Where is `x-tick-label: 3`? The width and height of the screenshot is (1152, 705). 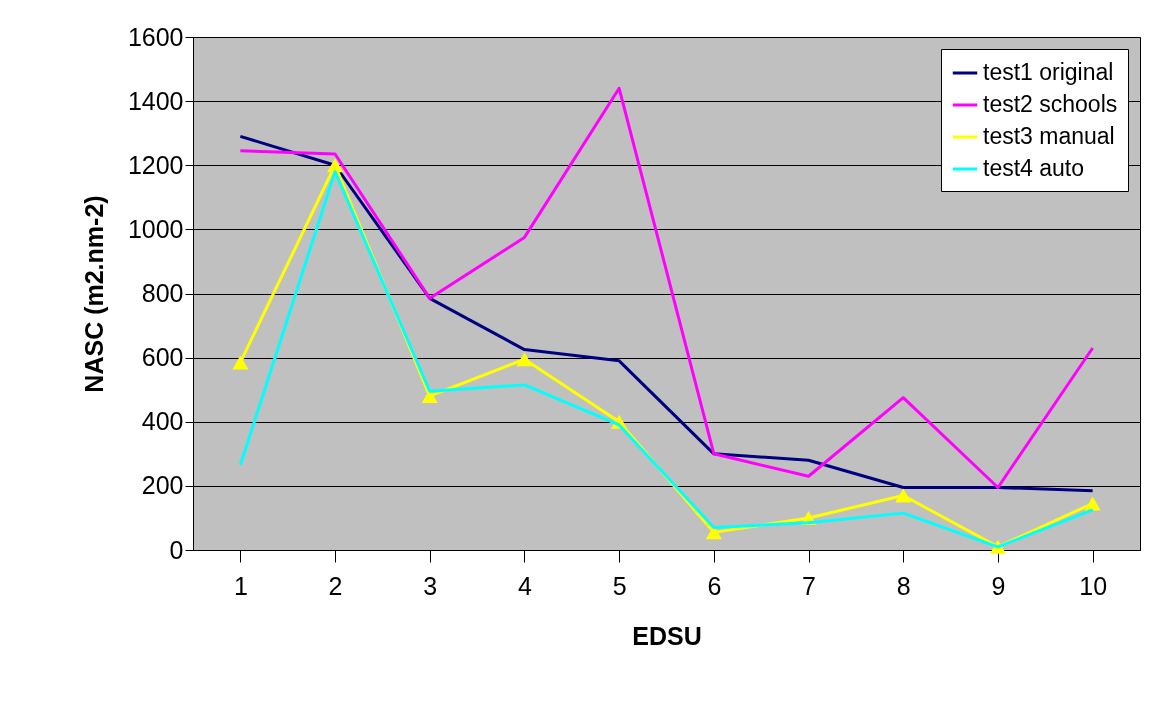 x-tick-label: 3 is located at coordinates (430, 585).